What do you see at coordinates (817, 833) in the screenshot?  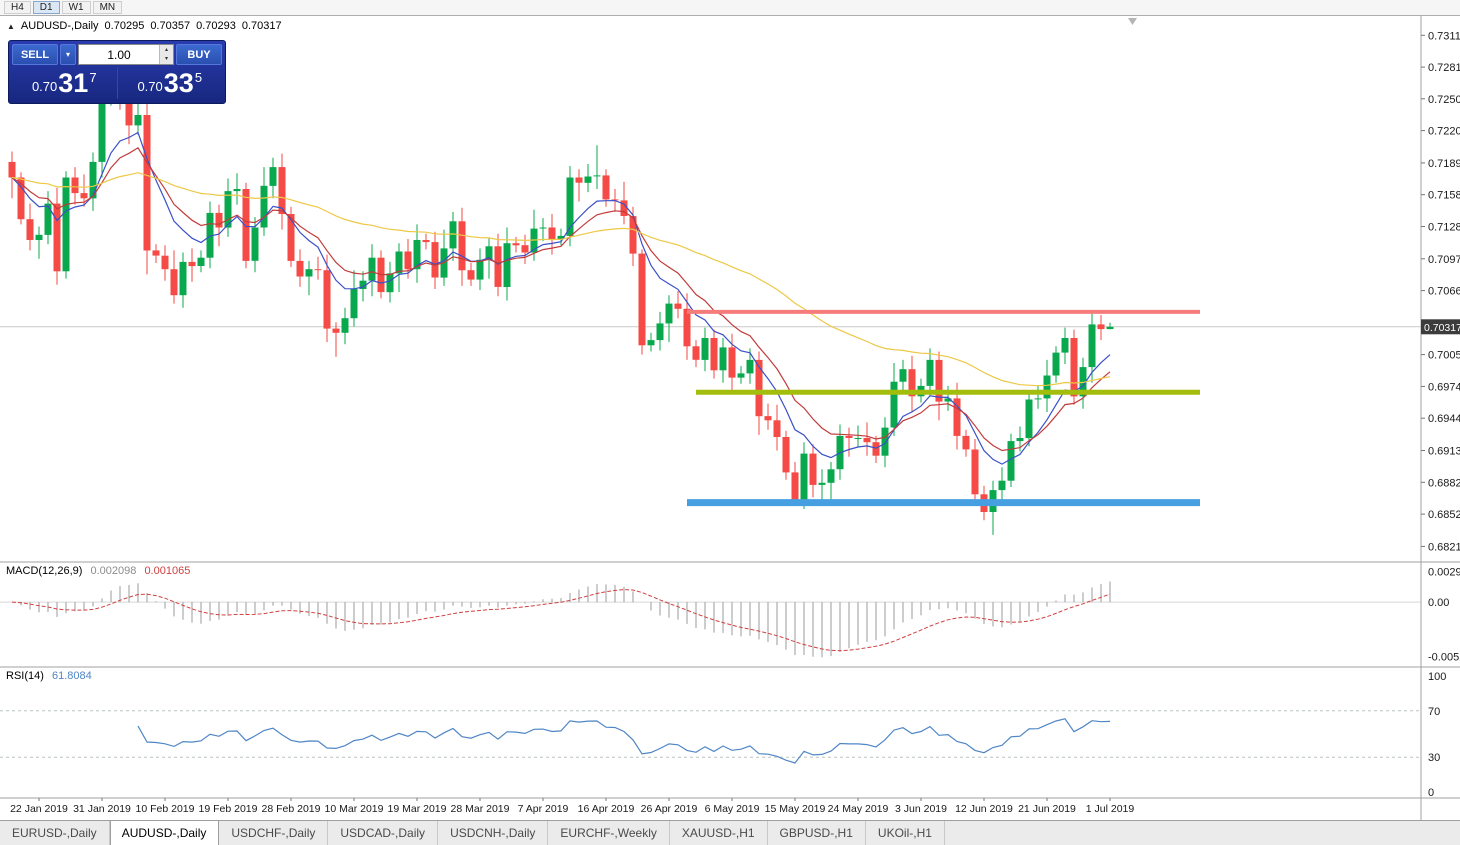 I see `chart-tab: GBPUSD-,H1` at bounding box center [817, 833].